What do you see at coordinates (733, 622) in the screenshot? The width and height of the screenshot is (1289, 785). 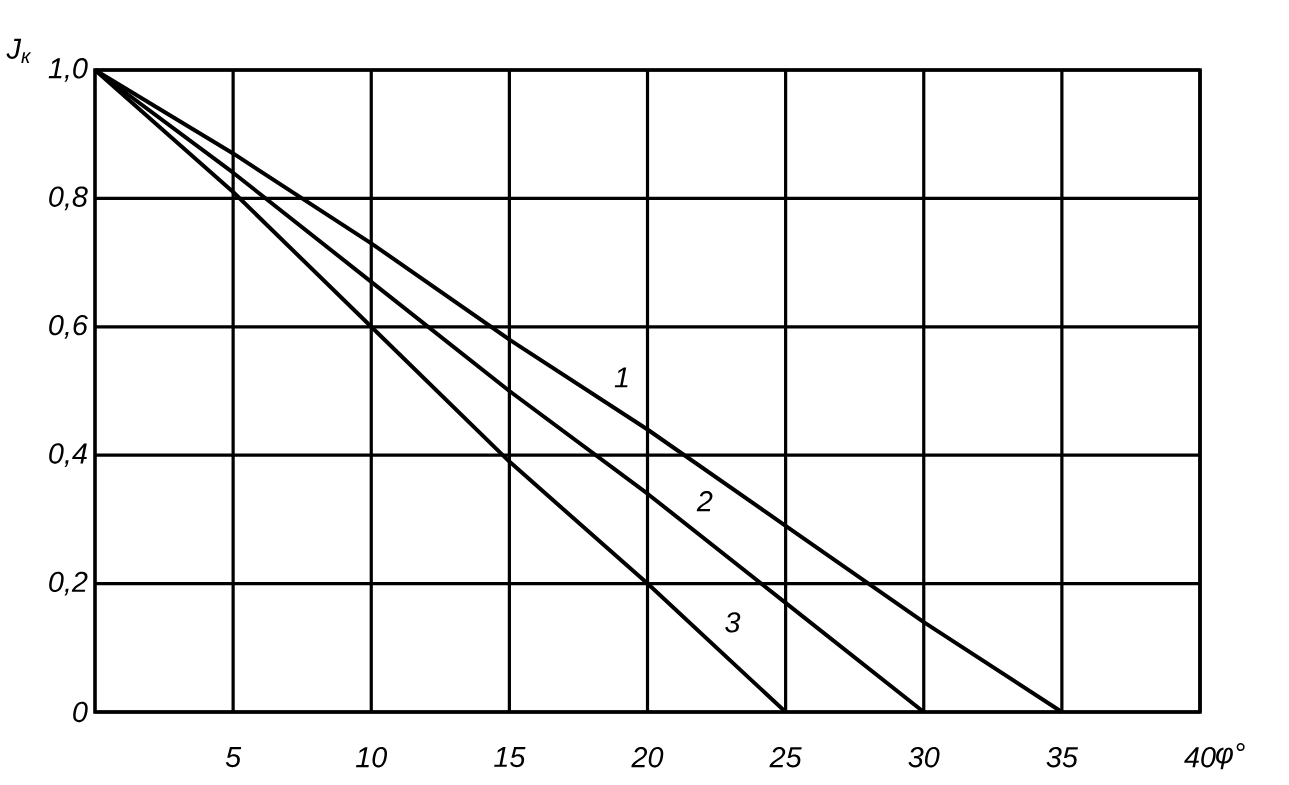 I see `series-label: 3` at bounding box center [733, 622].